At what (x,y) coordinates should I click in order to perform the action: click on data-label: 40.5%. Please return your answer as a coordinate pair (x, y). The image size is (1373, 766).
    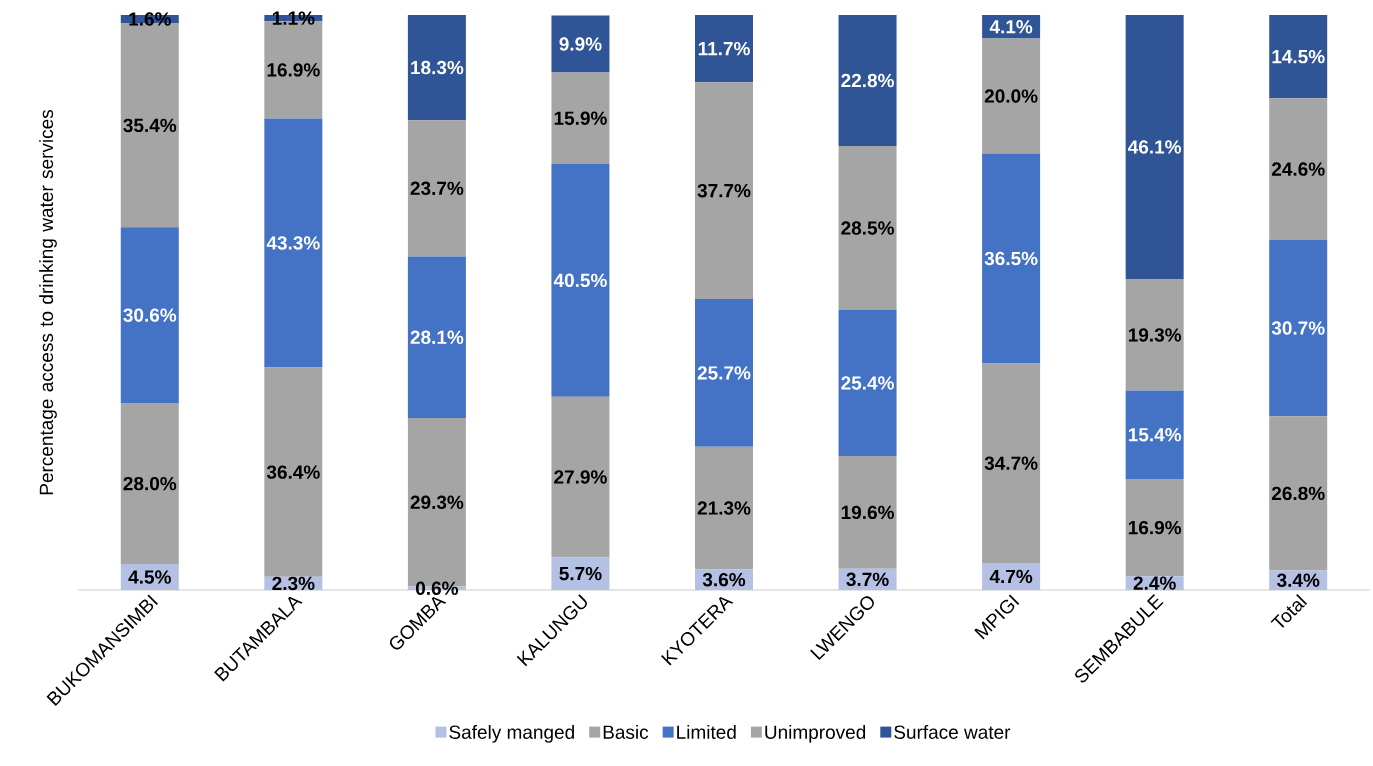
    Looking at the image, I should click on (580, 280).